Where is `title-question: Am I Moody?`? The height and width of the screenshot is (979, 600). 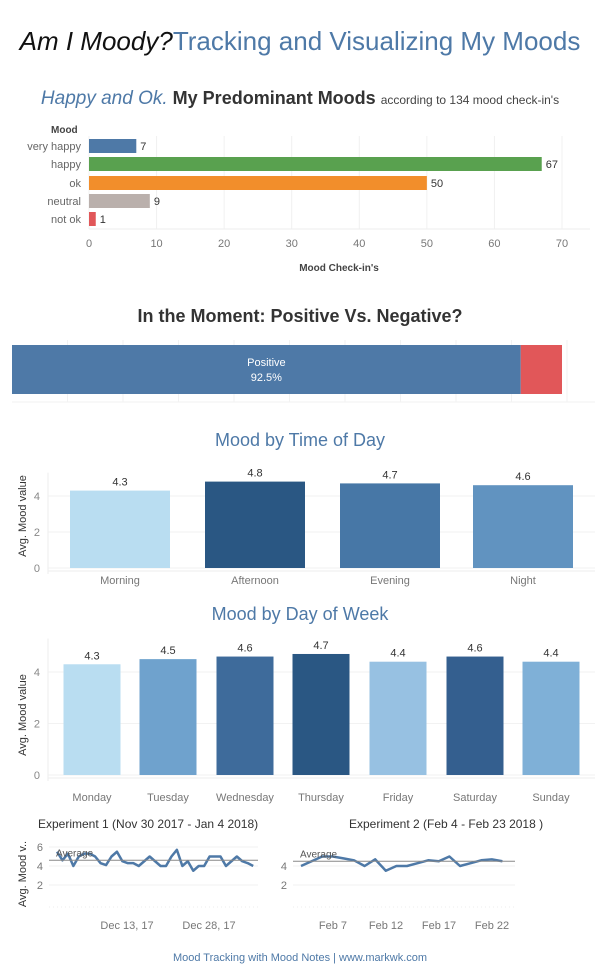
title-question: Am I Moody? is located at coordinates (96, 41).